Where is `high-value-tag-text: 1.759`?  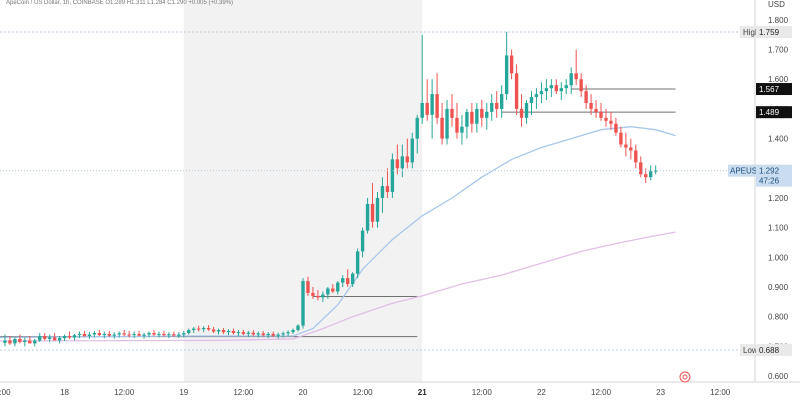
high-value-tag-text: 1.759 is located at coordinates (769, 32).